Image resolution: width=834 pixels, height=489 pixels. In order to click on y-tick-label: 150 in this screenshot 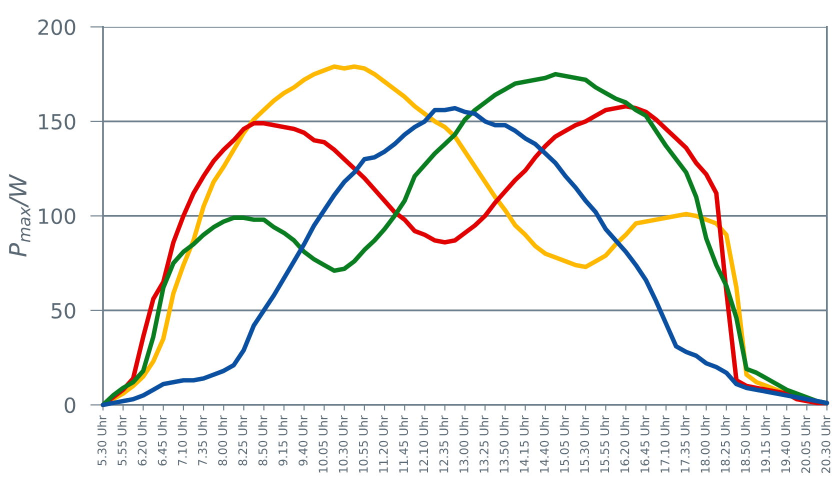, I will do `click(57, 122)`.